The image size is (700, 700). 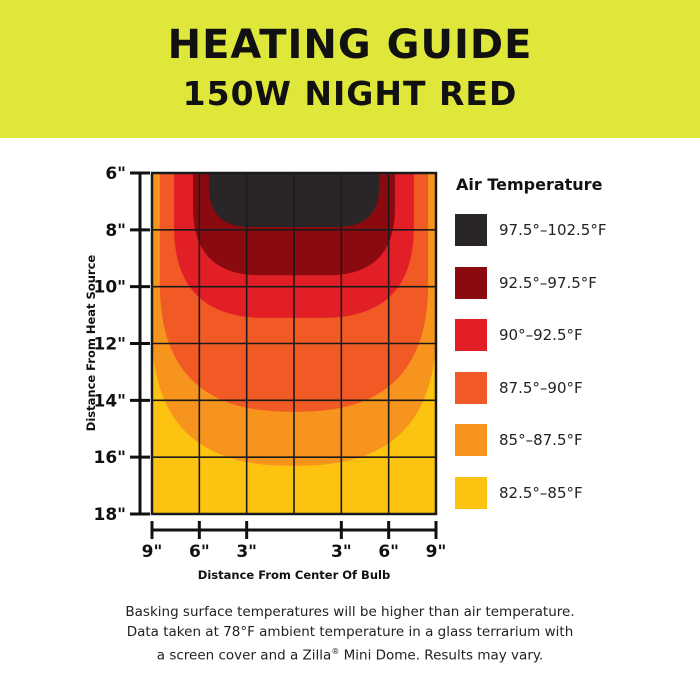 What do you see at coordinates (548, 282) in the screenshot?
I see `legend-label: 92.5°–97.5°F` at bounding box center [548, 282].